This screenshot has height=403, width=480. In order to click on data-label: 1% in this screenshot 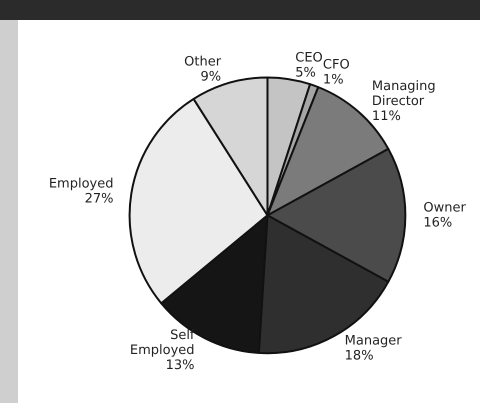, I will do `click(333, 80)`.